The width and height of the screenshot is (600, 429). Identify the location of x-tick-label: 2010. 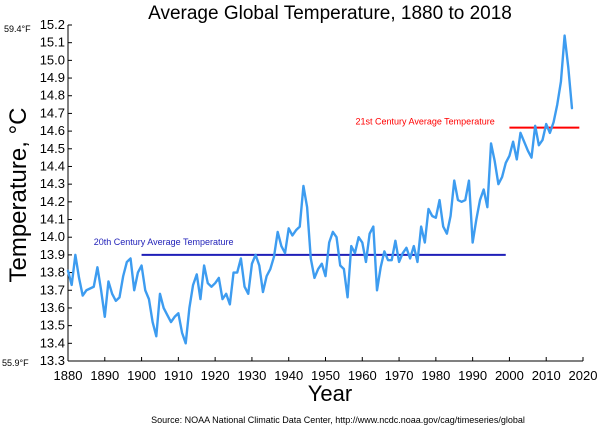
(546, 375).